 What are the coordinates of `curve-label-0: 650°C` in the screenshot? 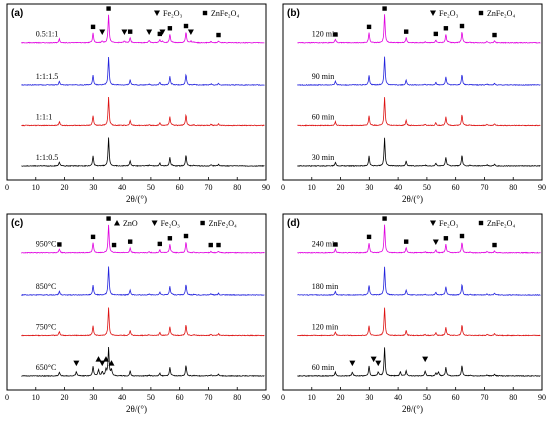 It's located at (46, 367).